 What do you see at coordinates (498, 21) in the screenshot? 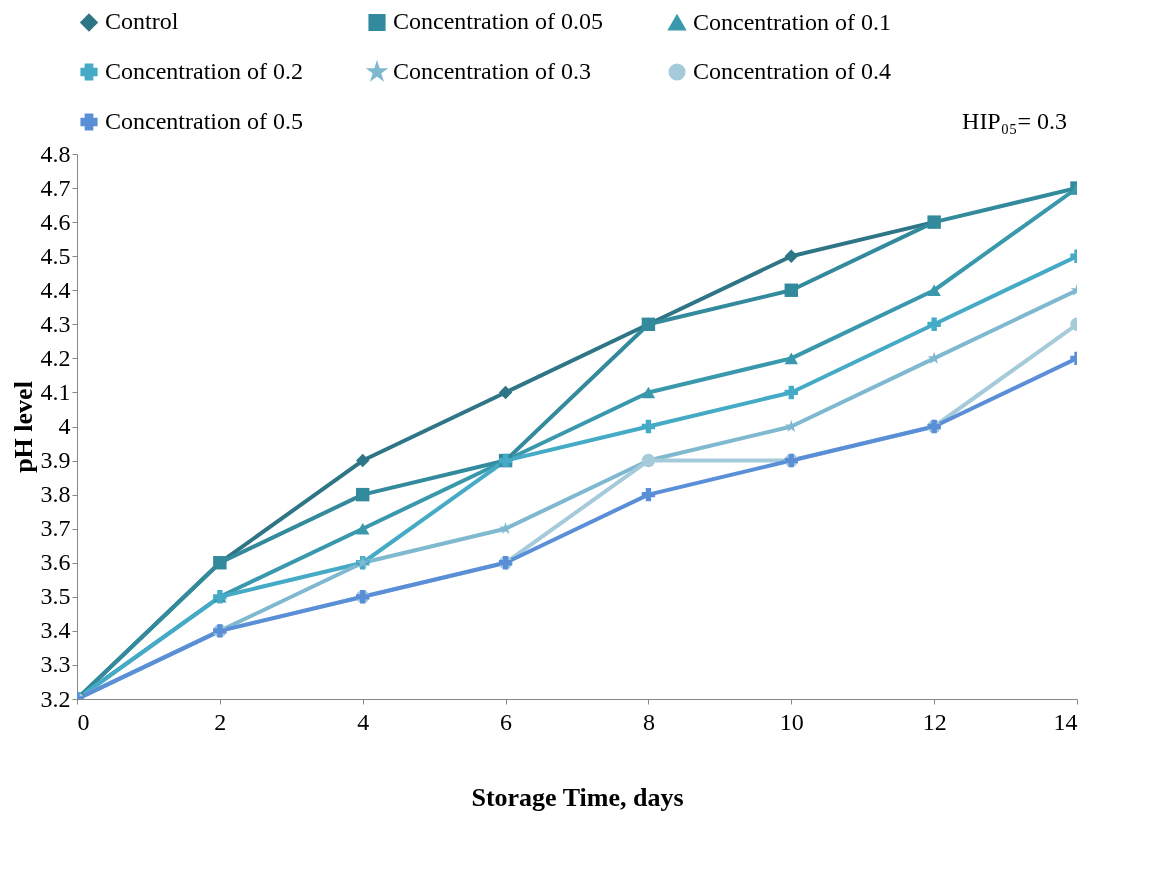
I see `legend-label: Concentration of 0.05` at bounding box center [498, 21].